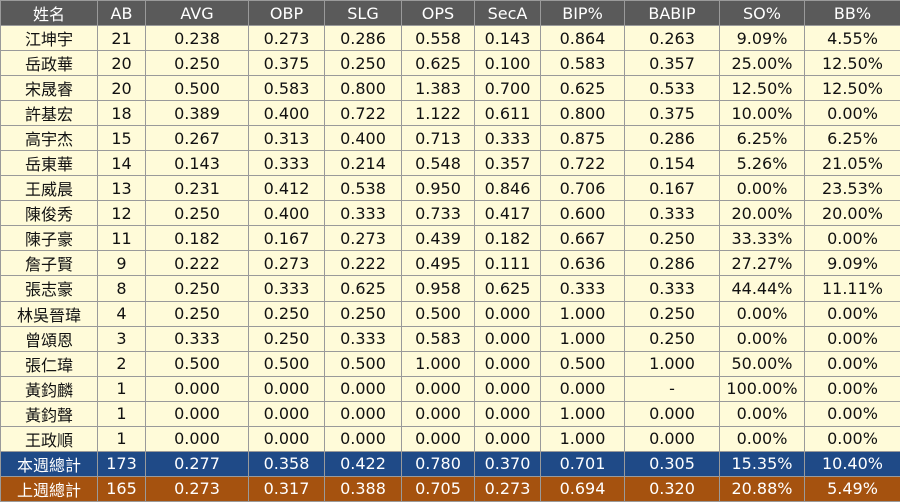 The image size is (900, 502). Describe the element at coordinates (852, 288) in the screenshot. I see `stat-cell: 11.11%` at that location.